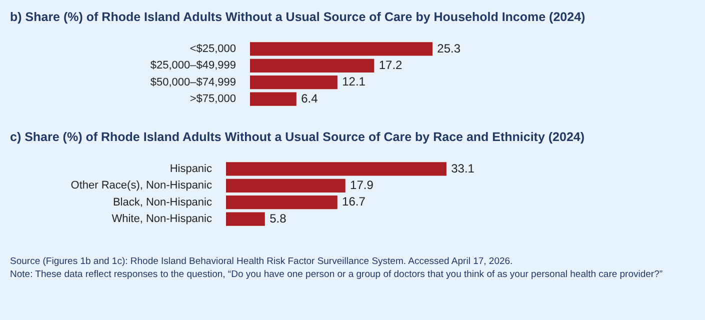  What do you see at coordinates (162, 202) in the screenshot?
I see `y-tick-label: Black, Non-Hispanic` at bounding box center [162, 202].